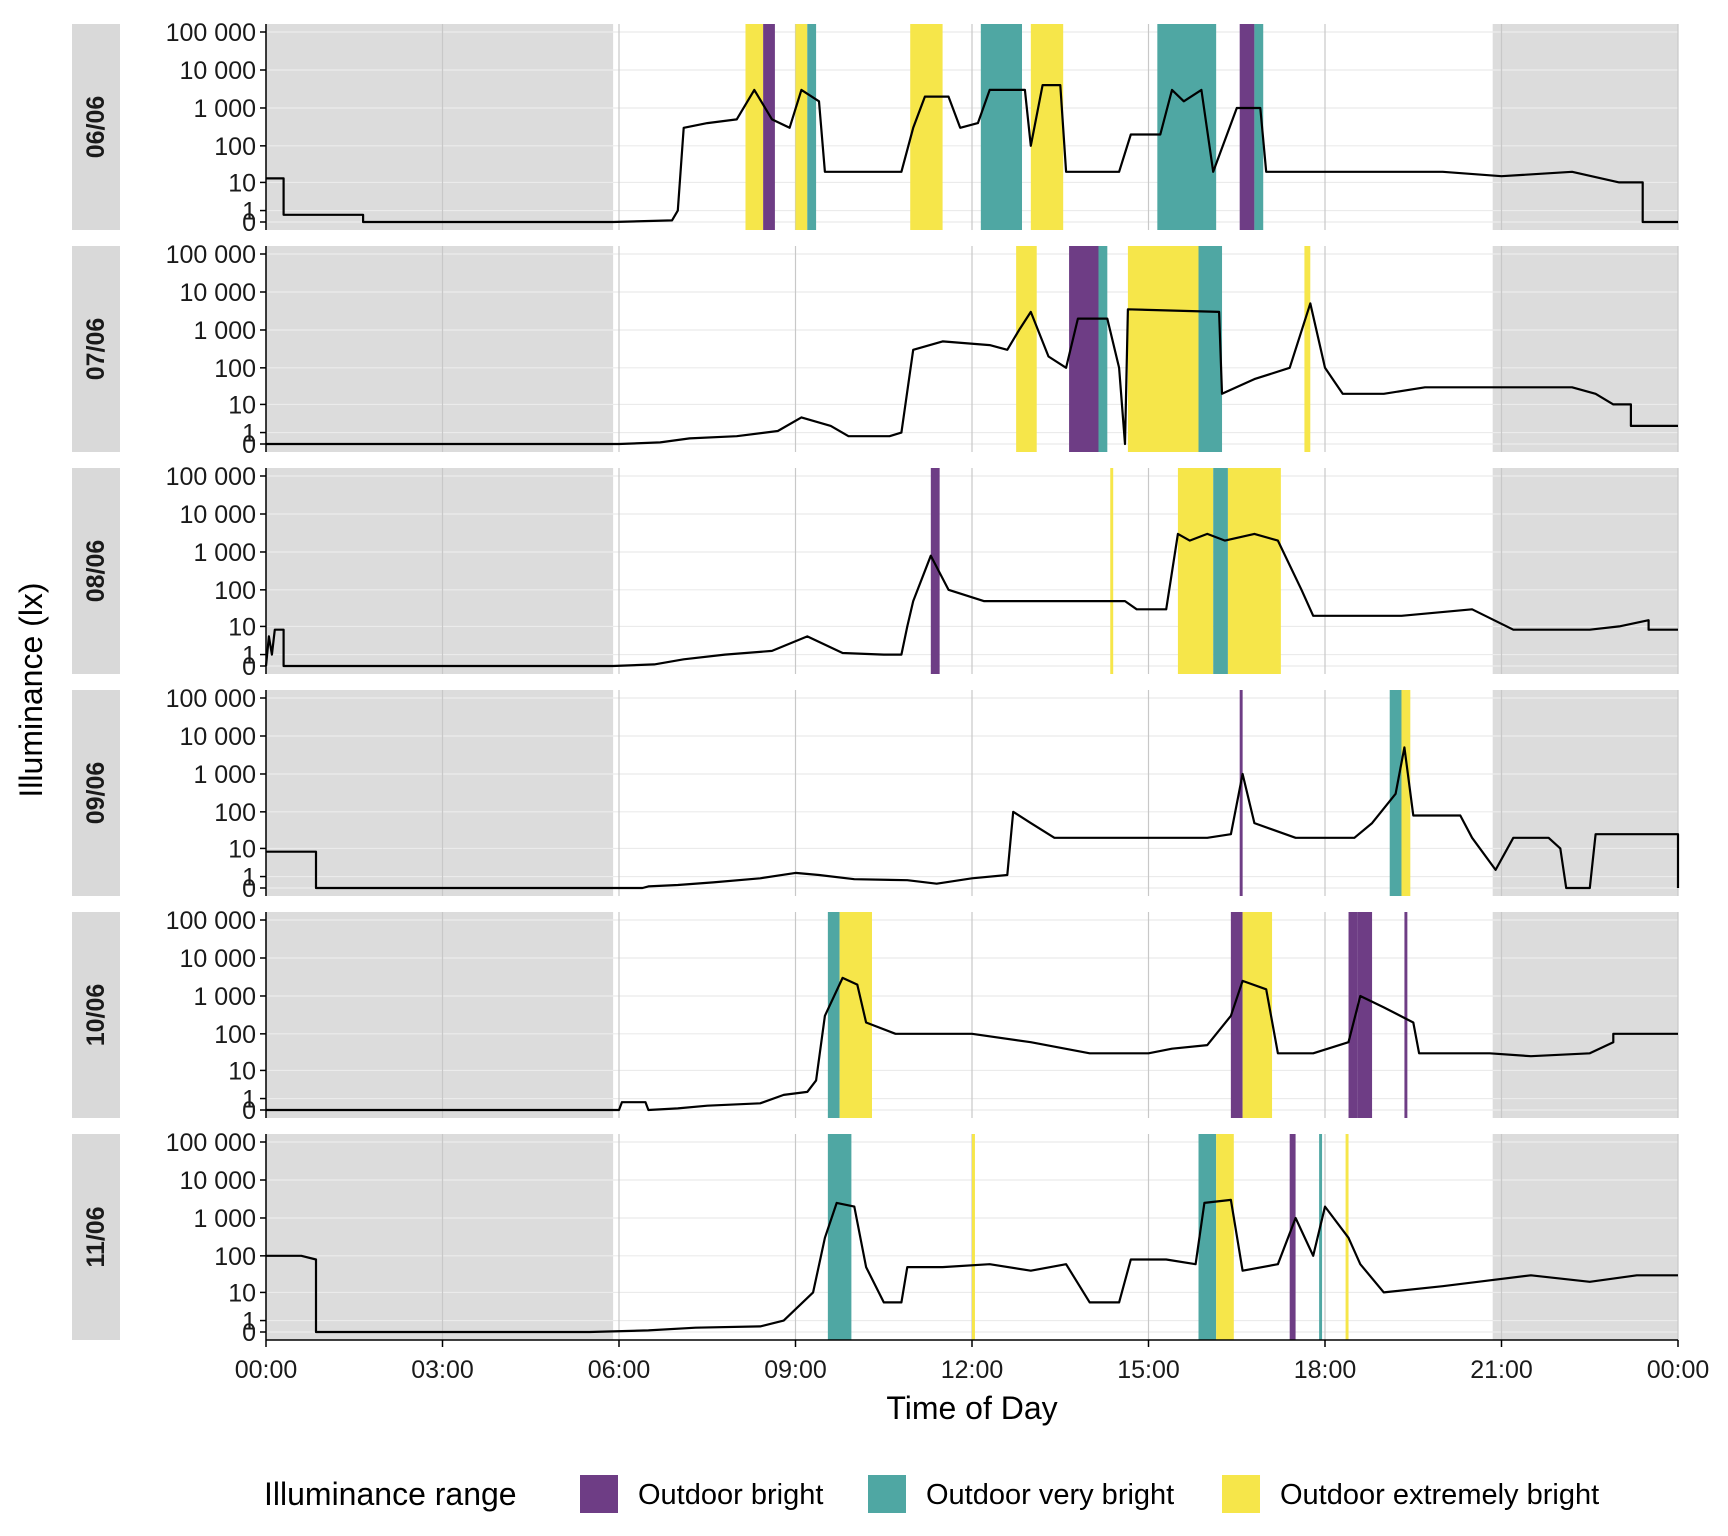 Image resolution: width=1728 pixels, height=1536 pixels. What do you see at coordinates (31, 689) in the screenshot?
I see `y-axis-title: Illuminance (lx)` at bounding box center [31, 689].